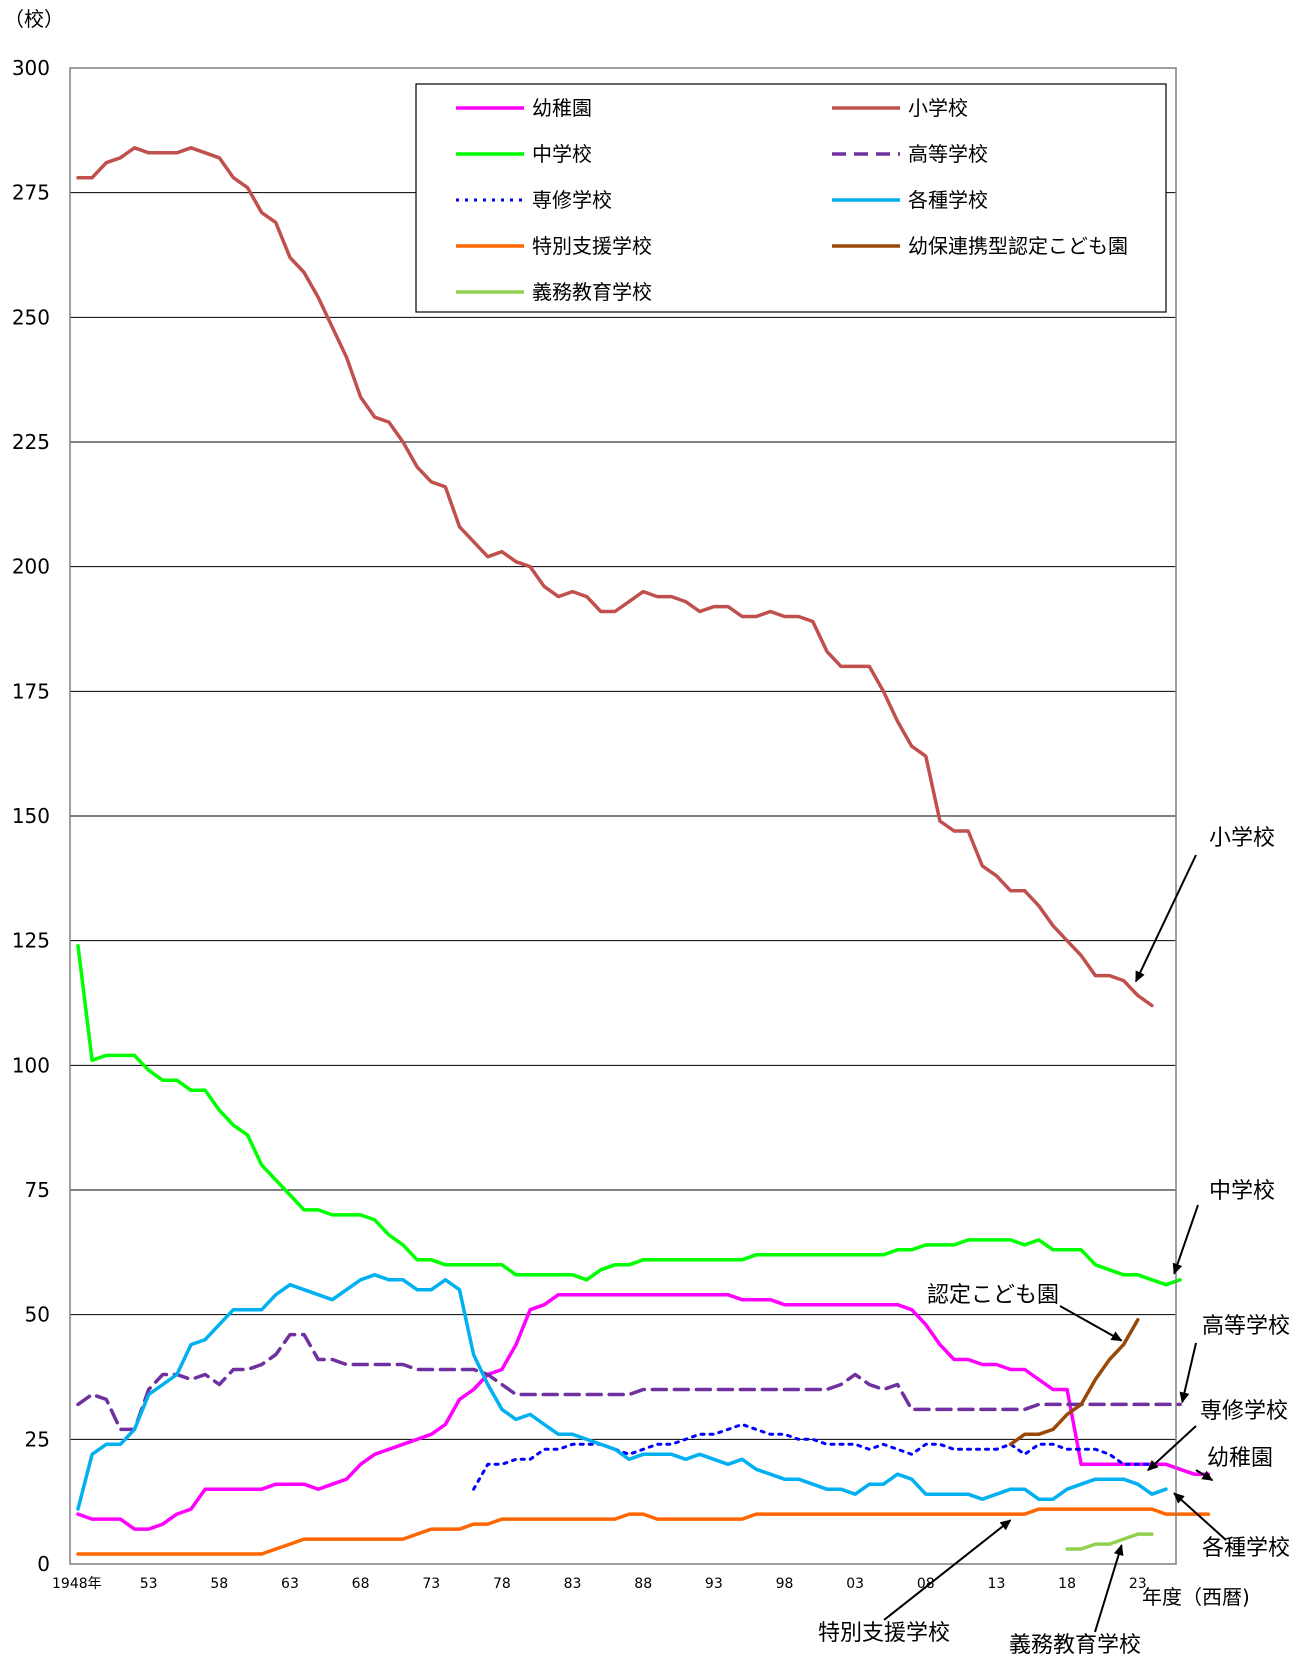  I want to click on y-tick-label-250: 250, so click(31, 317).